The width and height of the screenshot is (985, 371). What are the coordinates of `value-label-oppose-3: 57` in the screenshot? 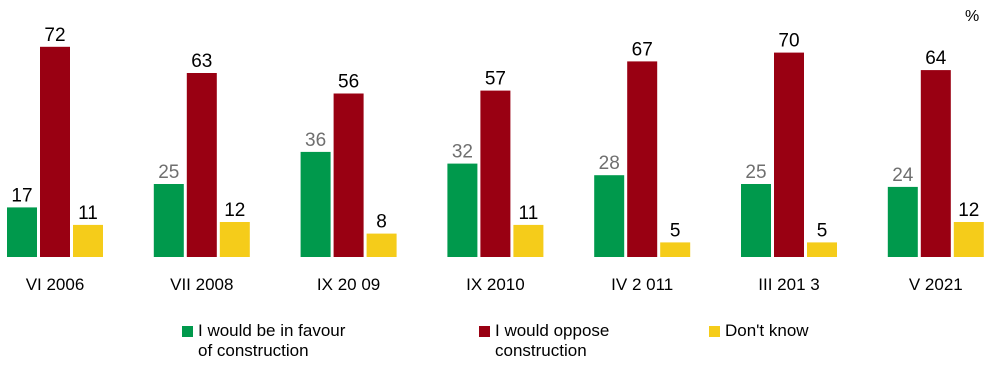 It's located at (495, 79).